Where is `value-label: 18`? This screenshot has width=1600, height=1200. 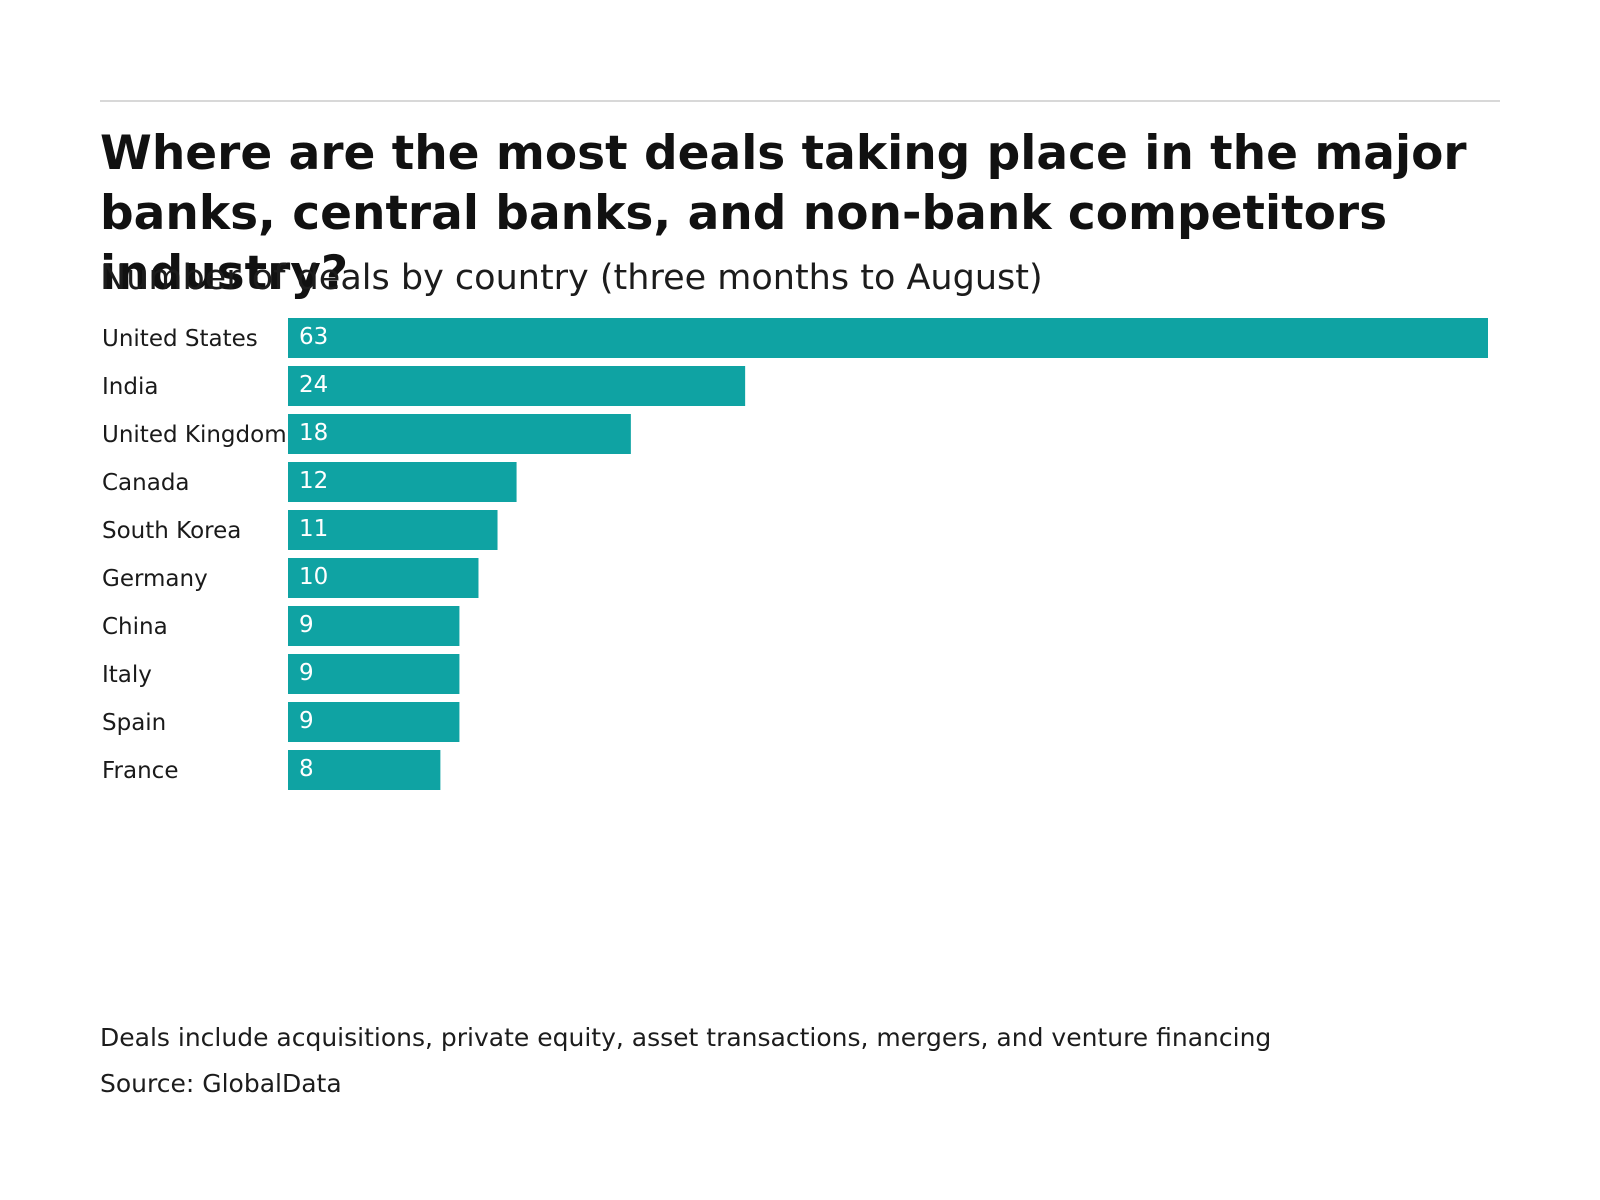 value-label: 18 is located at coordinates (313, 433).